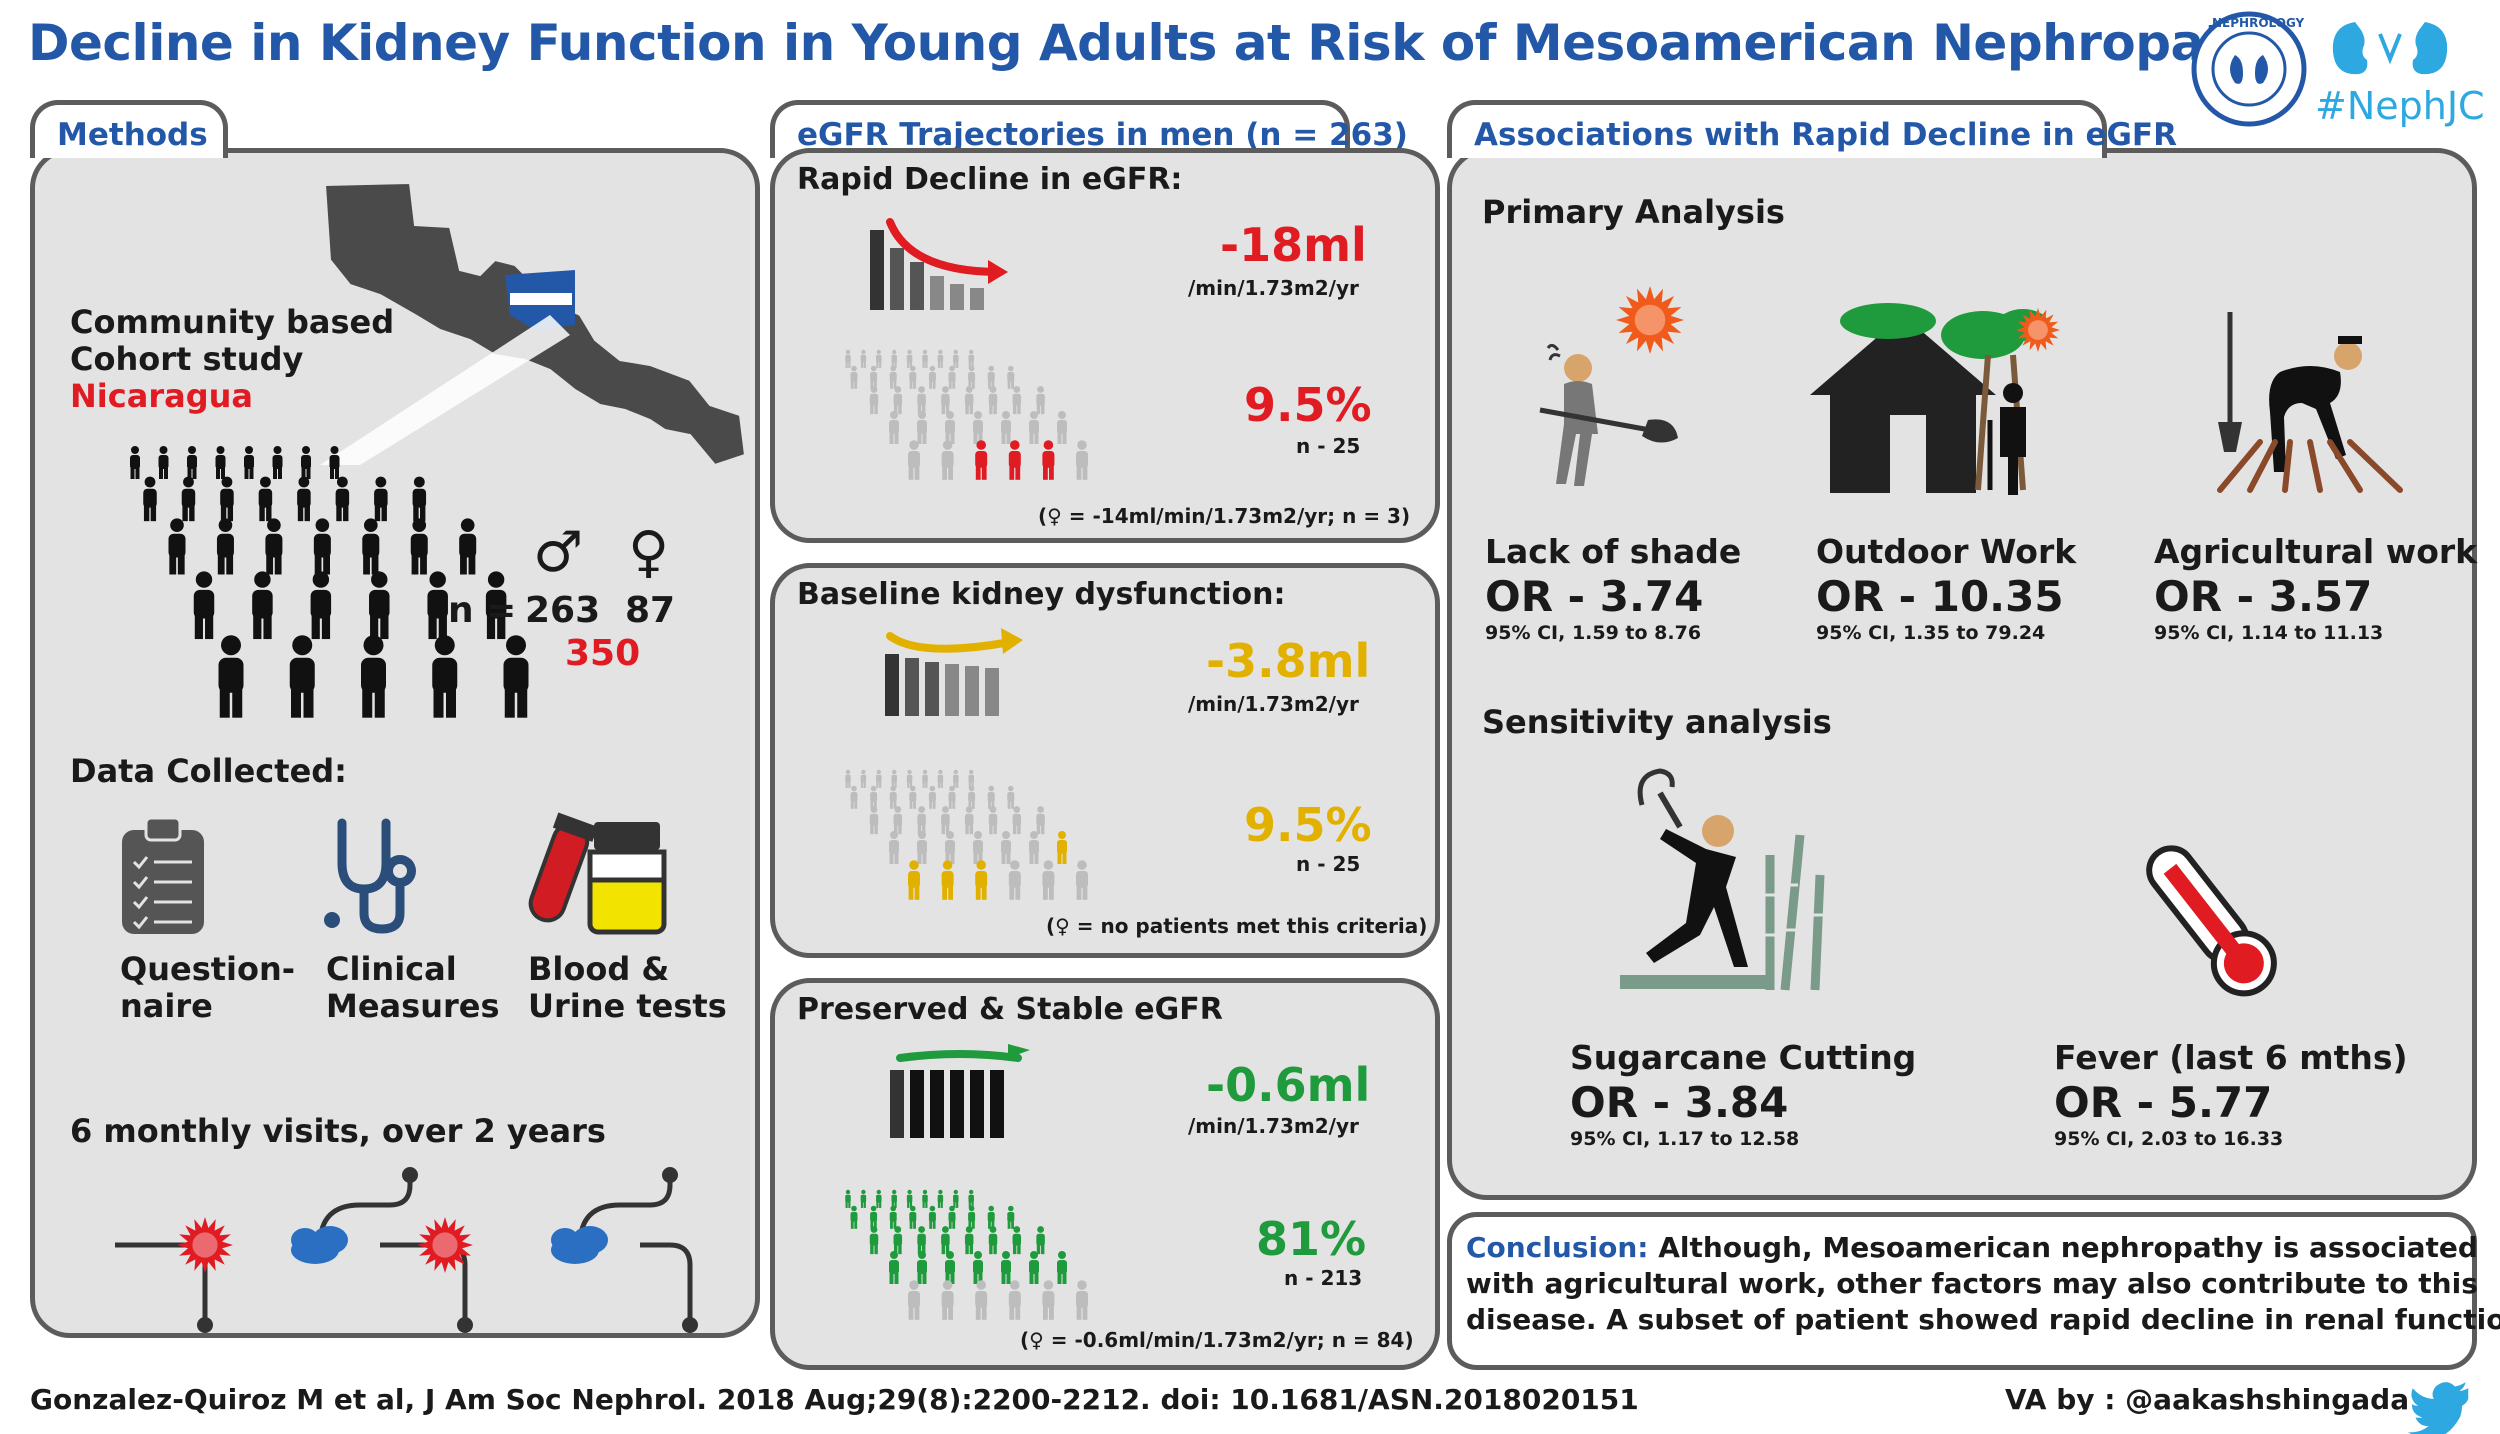 The image size is (2500, 1434). I want to click on logo-seal-icon, so click(2249, 69).